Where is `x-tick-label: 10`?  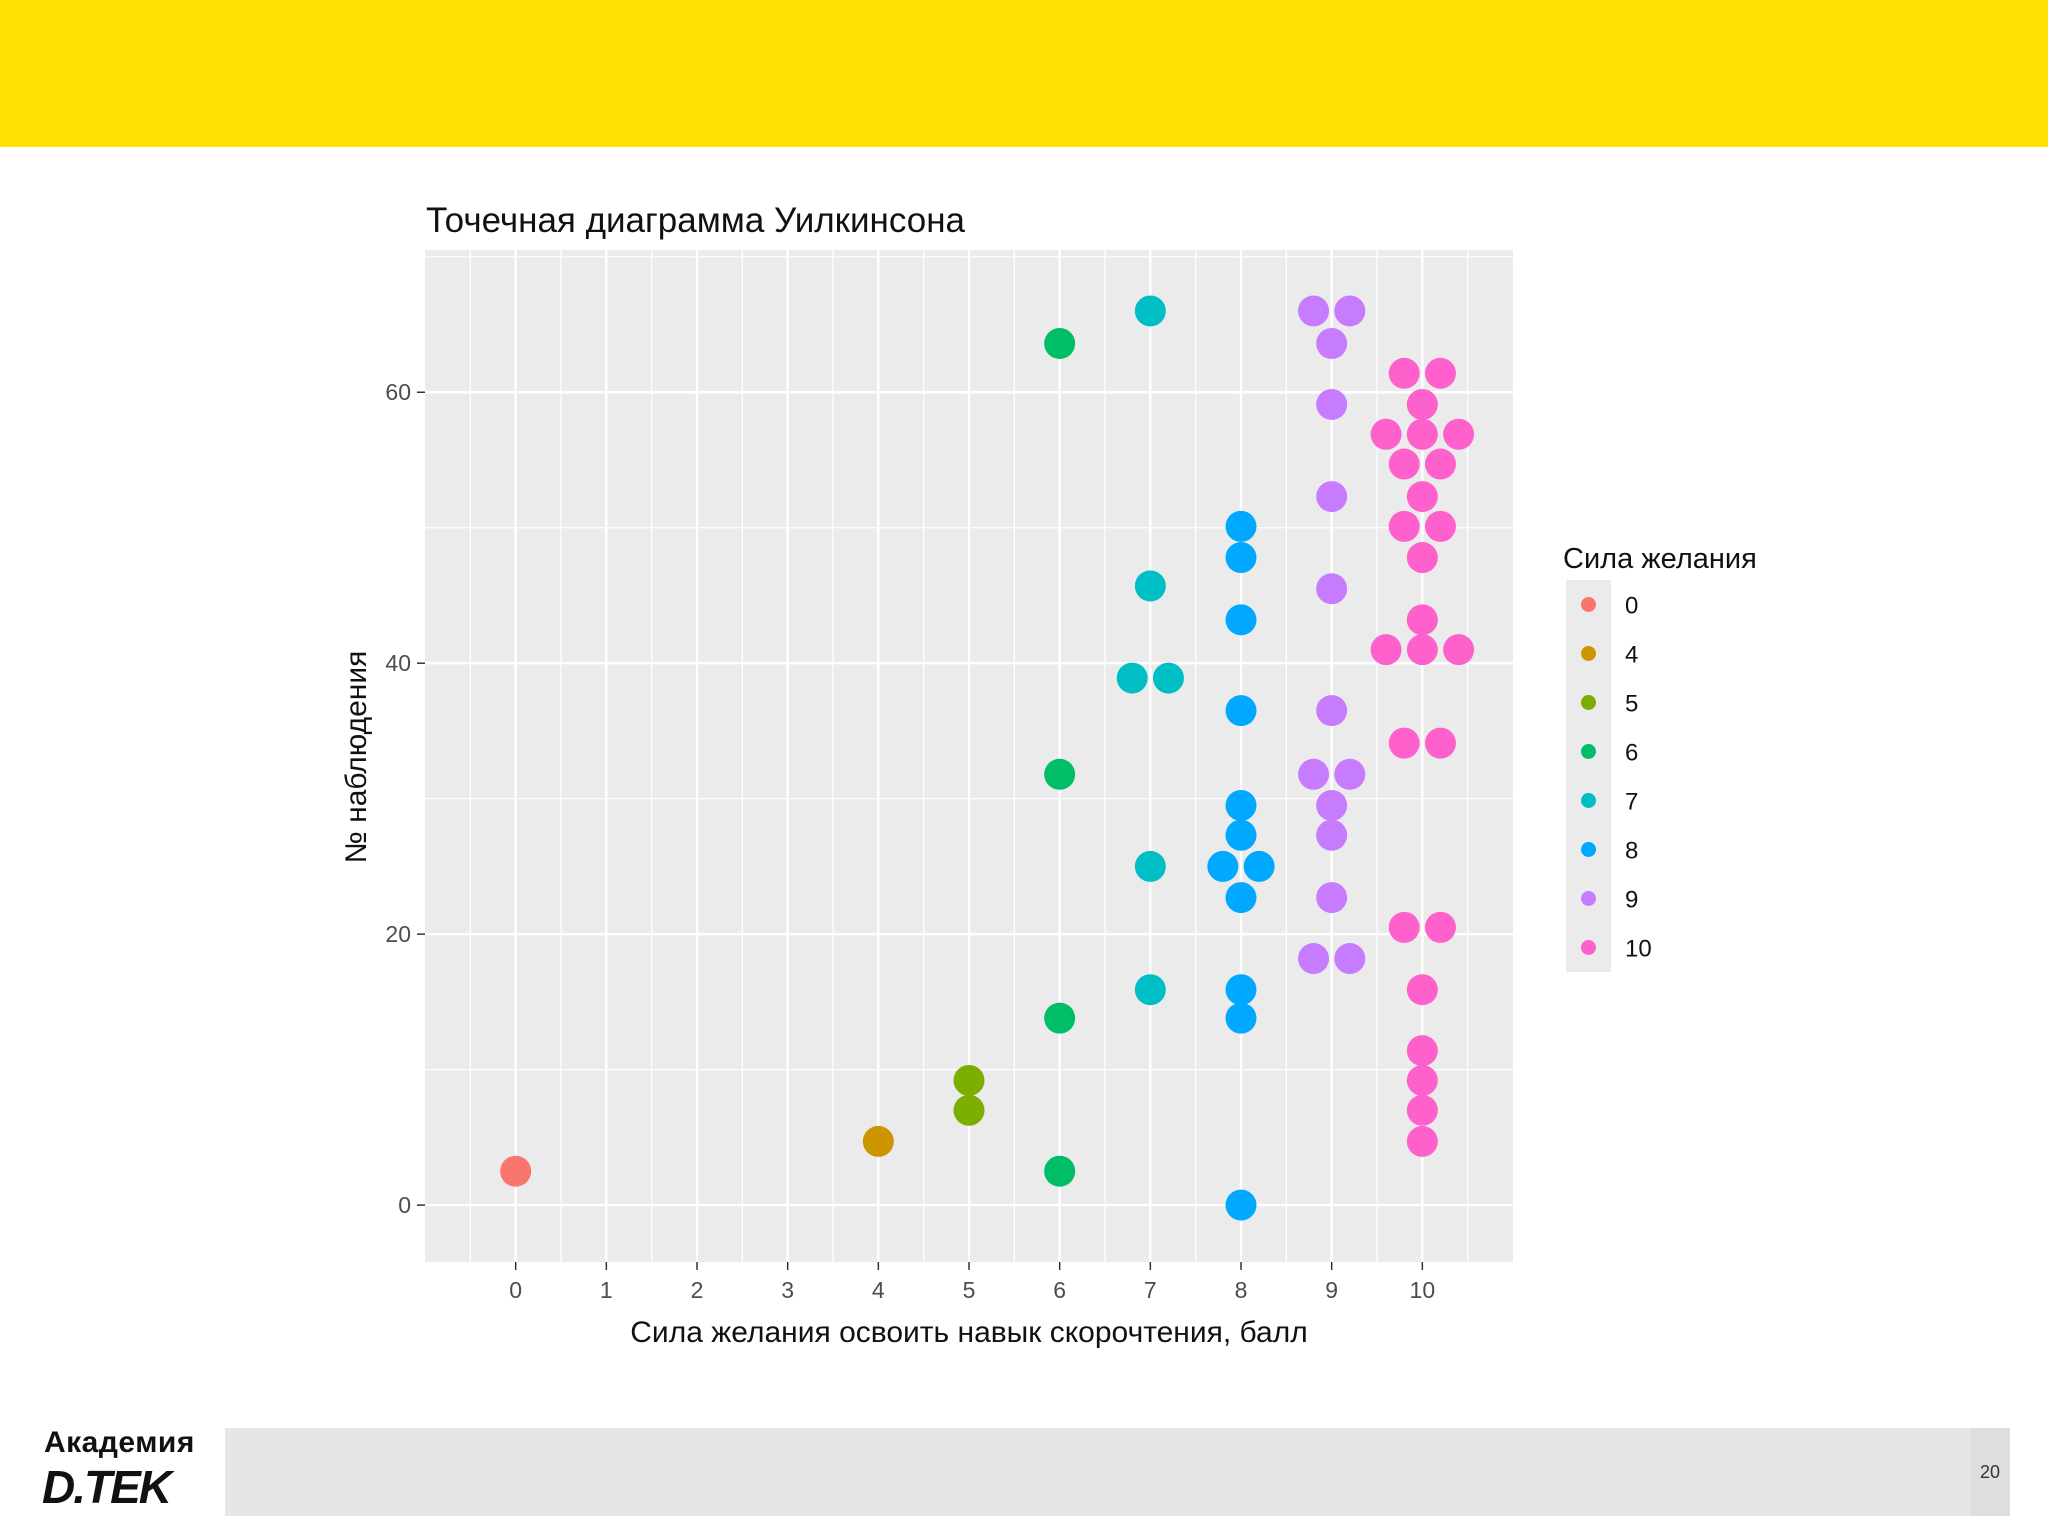
x-tick-label: 10 is located at coordinates (1423, 1290).